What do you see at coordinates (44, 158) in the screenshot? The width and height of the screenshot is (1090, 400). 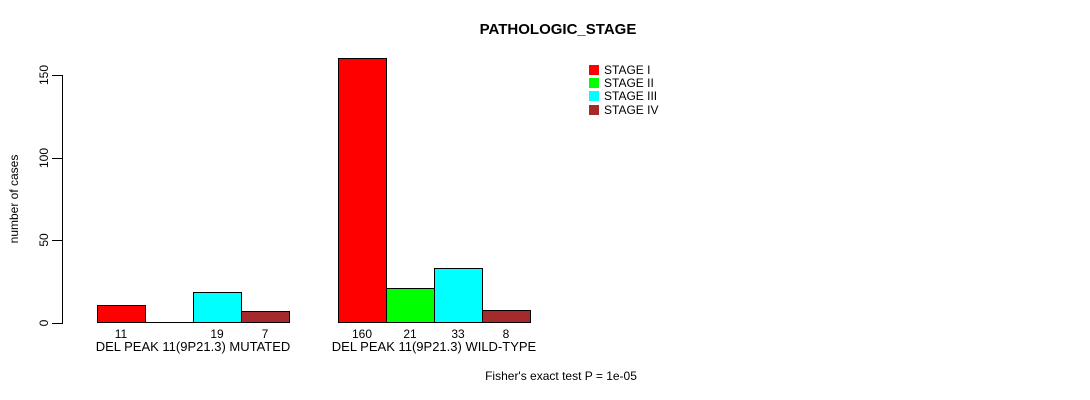 I see `y-tick-label: 100` at bounding box center [44, 158].